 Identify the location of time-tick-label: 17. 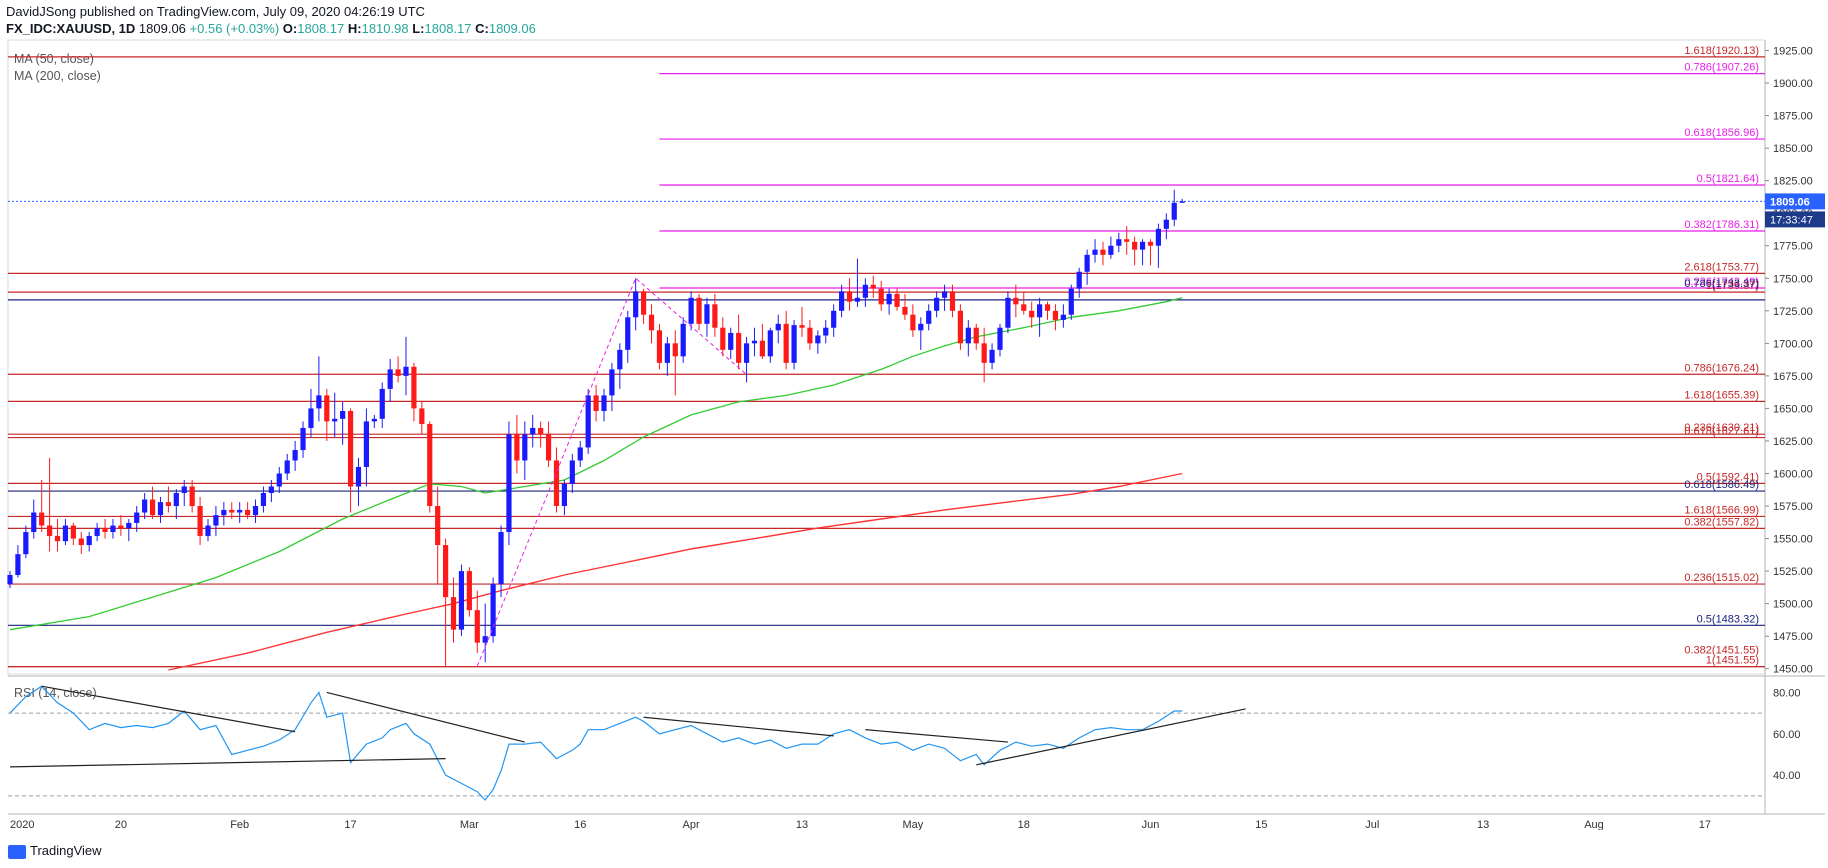
(1705, 824).